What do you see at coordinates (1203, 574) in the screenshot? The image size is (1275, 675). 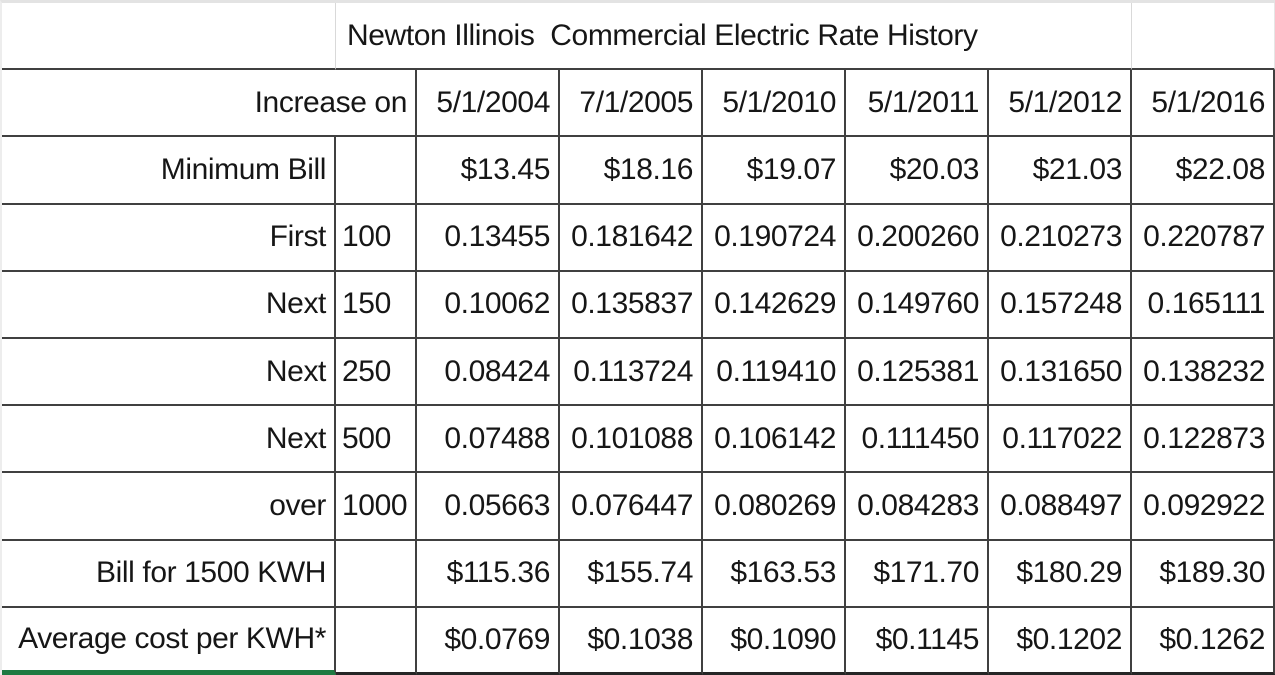 I see `value-cell: $189.30` at bounding box center [1203, 574].